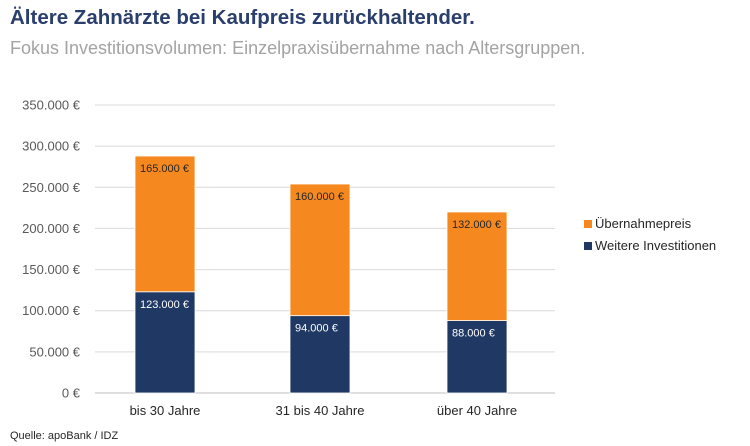 Image resolution: width=750 pixels, height=446 pixels. I want to click on x-axis-categories: bis 30 Jahre 31 bis 40 Jahre über 40 Jahre, so click(324, 410).